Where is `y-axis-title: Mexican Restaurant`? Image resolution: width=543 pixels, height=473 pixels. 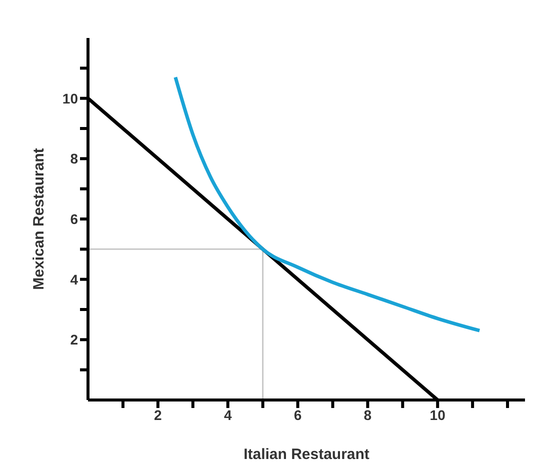 y-axis-title: Mexican Restaurant is located at coordinates (39, 219).